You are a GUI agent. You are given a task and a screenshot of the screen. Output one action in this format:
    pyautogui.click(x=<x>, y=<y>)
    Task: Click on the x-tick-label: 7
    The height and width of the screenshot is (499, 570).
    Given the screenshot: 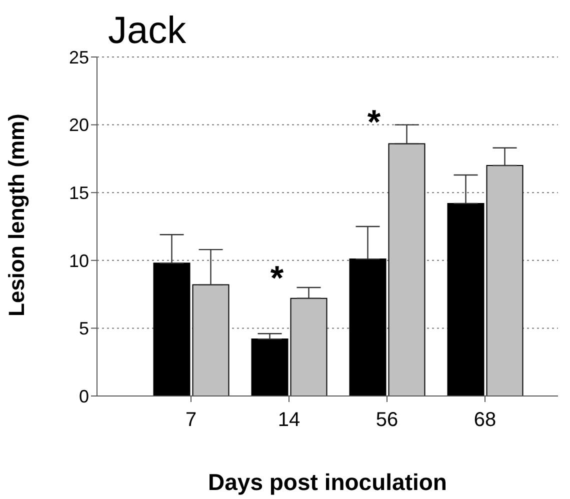 What is the action you would take?
    pyautogui.click(x=191, y=420)
    